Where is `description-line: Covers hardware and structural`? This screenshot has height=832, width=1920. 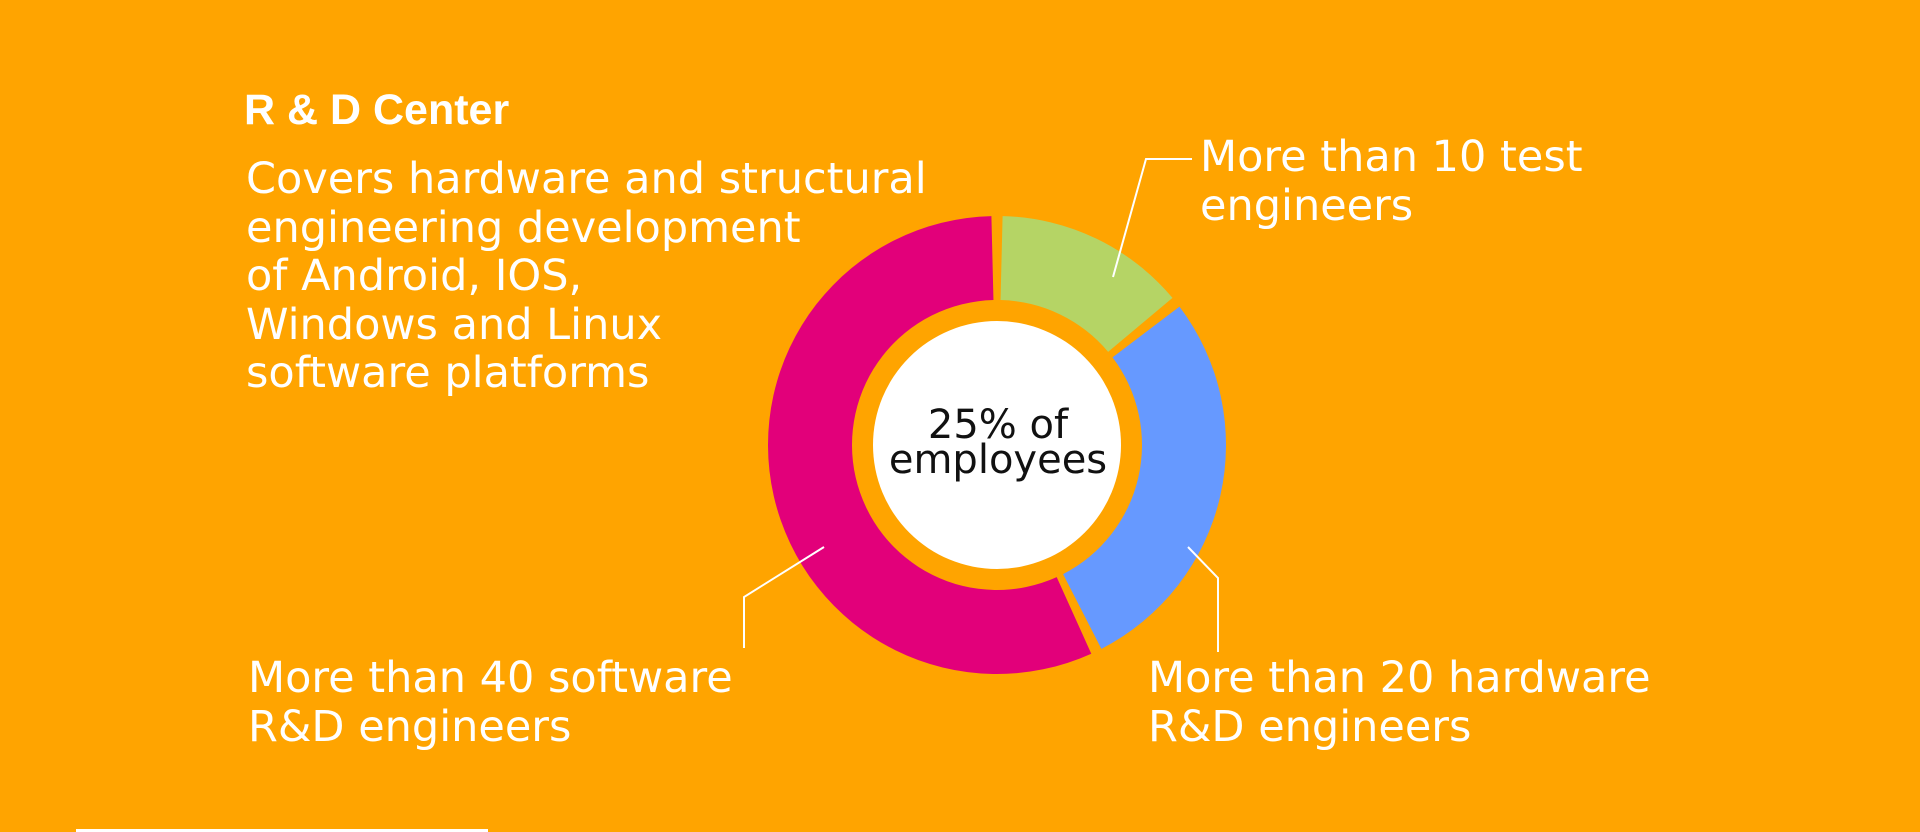 description-line: Covers hardware and structural is located at coordinates (586, 179).